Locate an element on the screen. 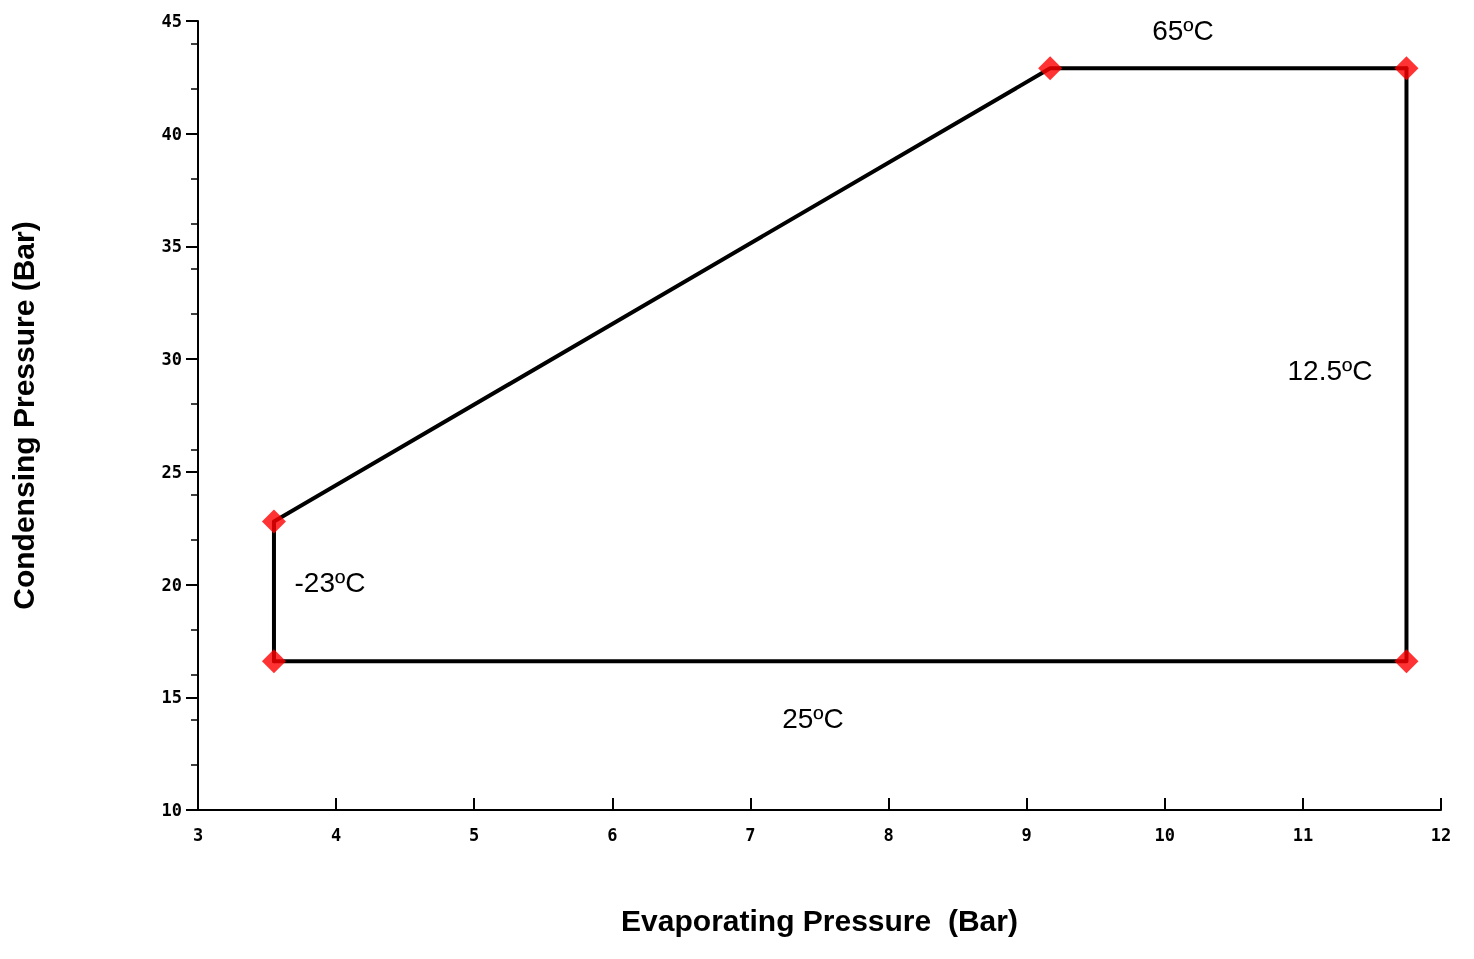 Image resolution: width=1474 pixels, height=959 pixels. x-tick-label: 6 is located at coordinates (612, 834).